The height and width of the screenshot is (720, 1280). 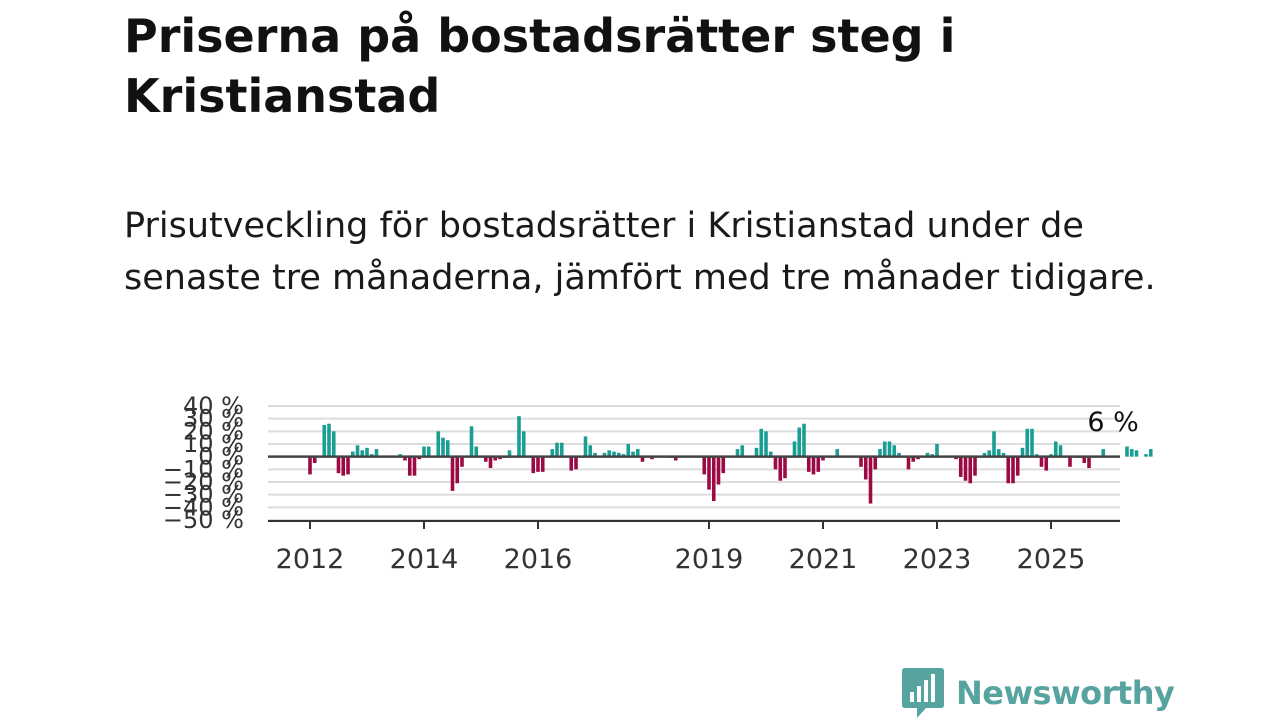 What do you see at coordinates (538, 559) in the screenshot?
I see `x-tick-label: 2016` at bounding box center [538, 559].